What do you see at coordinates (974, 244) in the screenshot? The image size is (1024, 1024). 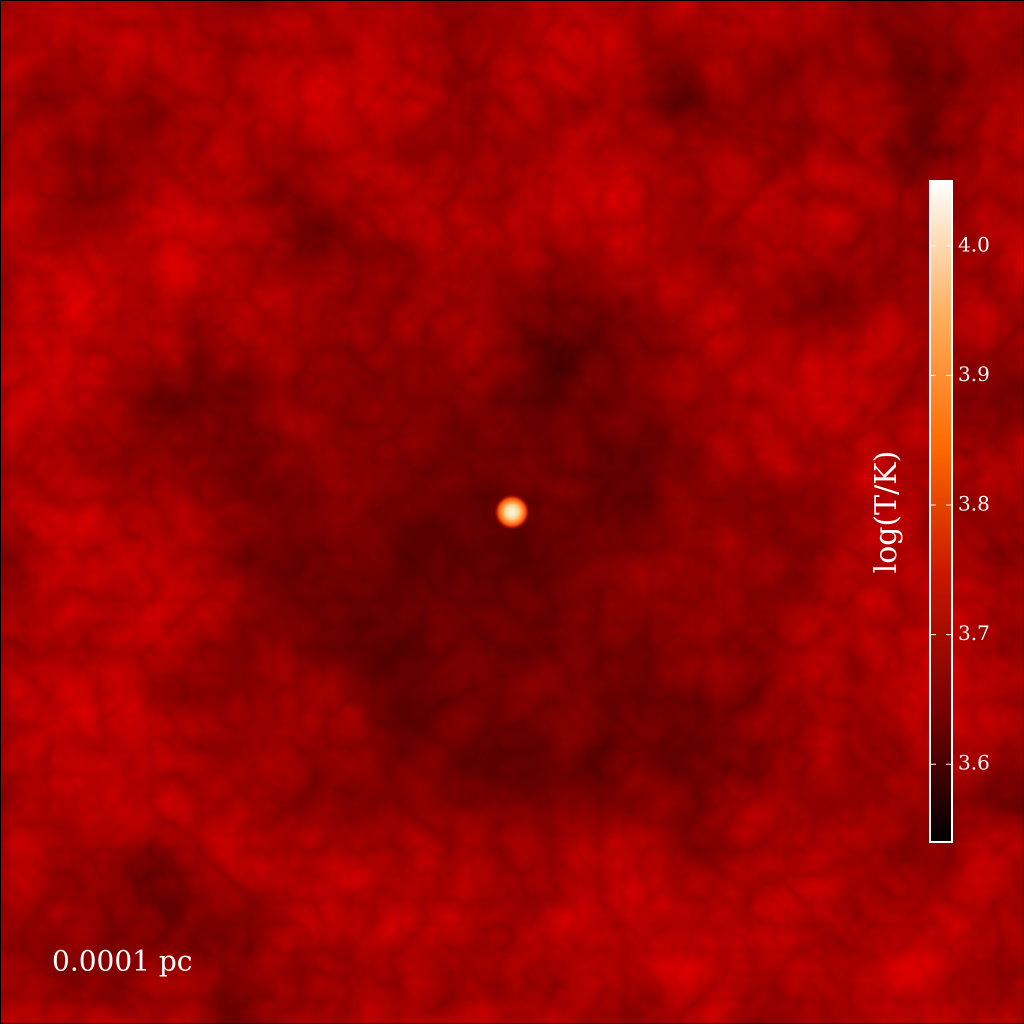 I see `colorbar-tick-label: 4.0` at bounding box center [974, 244].